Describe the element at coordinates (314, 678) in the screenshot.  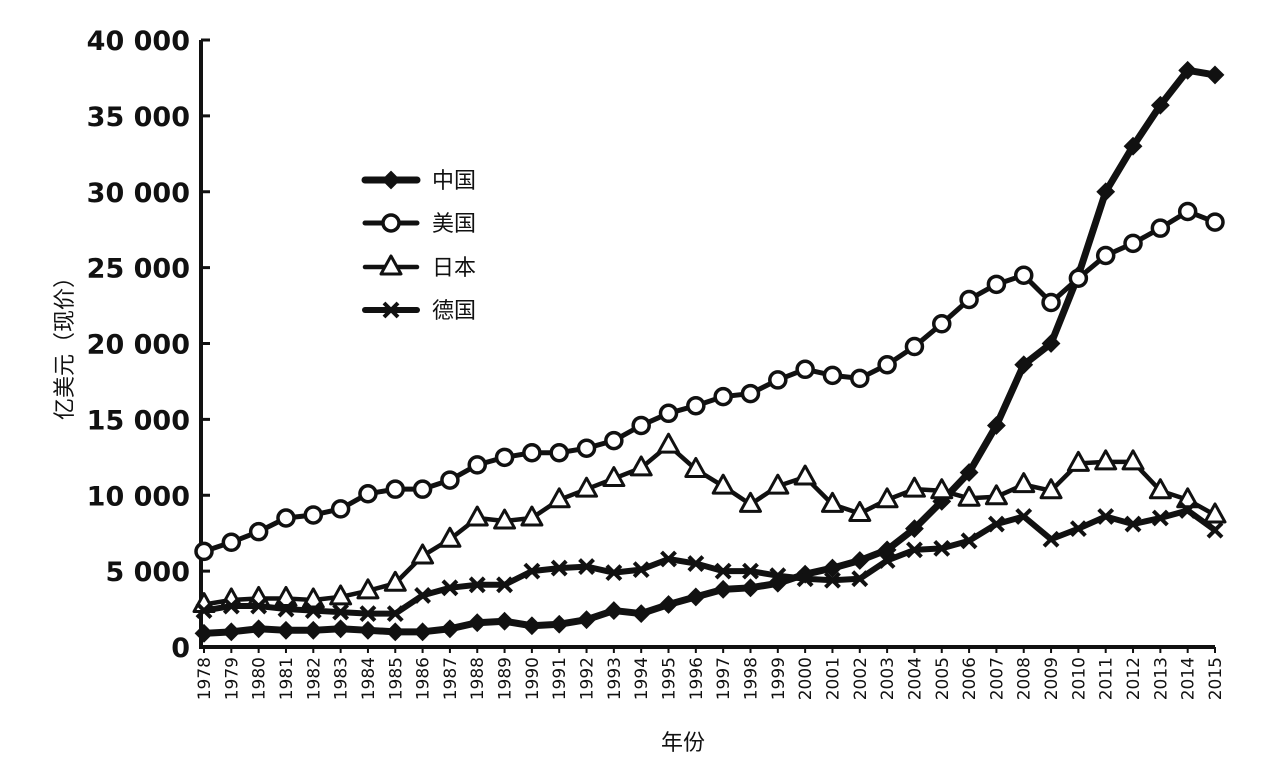
I see `x-tick-label: 1982` at that location.